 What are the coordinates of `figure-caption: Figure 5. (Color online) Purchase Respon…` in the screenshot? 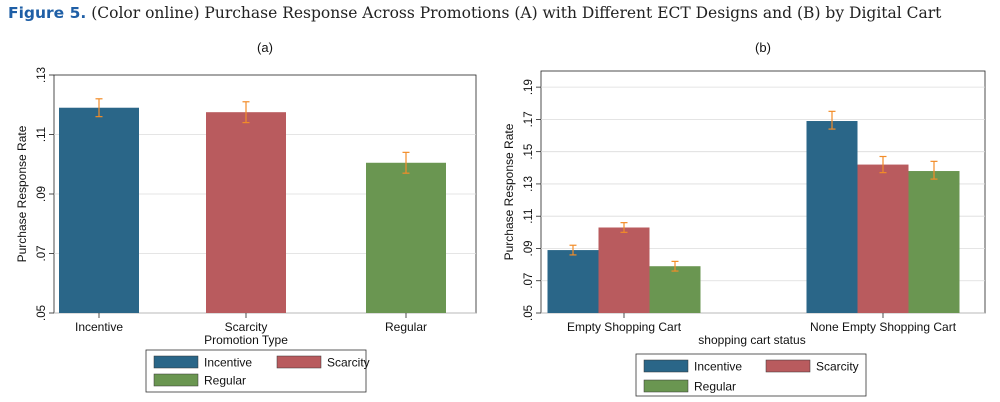 It's located at (503, 13).